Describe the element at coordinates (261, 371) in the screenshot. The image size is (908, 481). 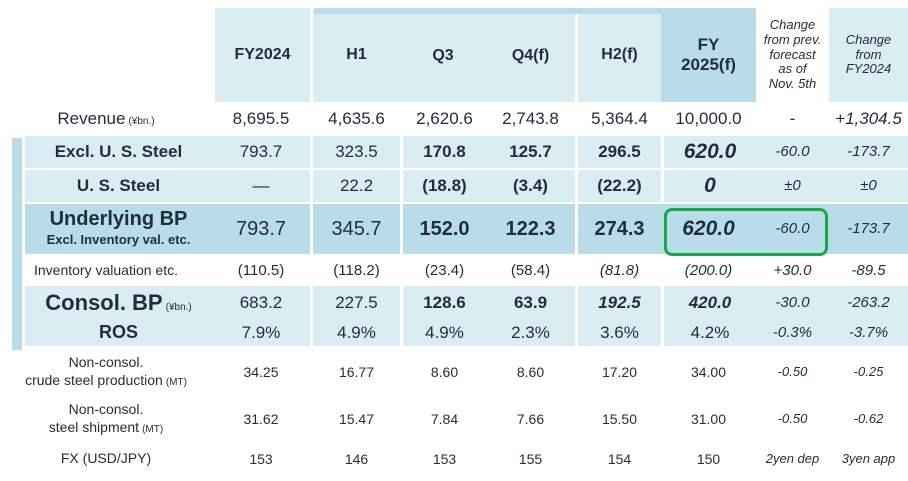
I see `crude-steel-production-value-fy2024: 34.25` at that location.